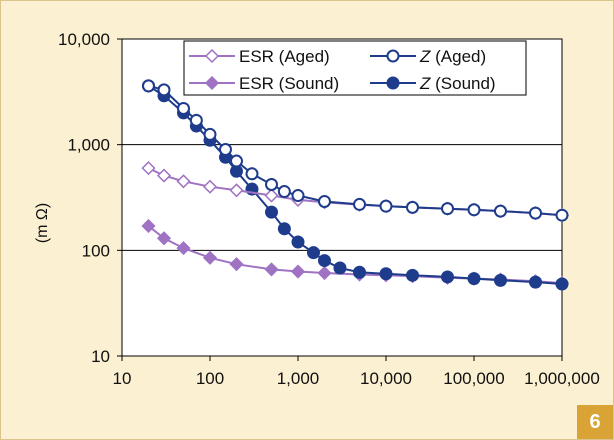 The height and width of the screenshot is (440, 614). I want to click on legend: ESR (Aged) Z (Aged) ESR (Sound) Z (Sound), so click(355, 68).